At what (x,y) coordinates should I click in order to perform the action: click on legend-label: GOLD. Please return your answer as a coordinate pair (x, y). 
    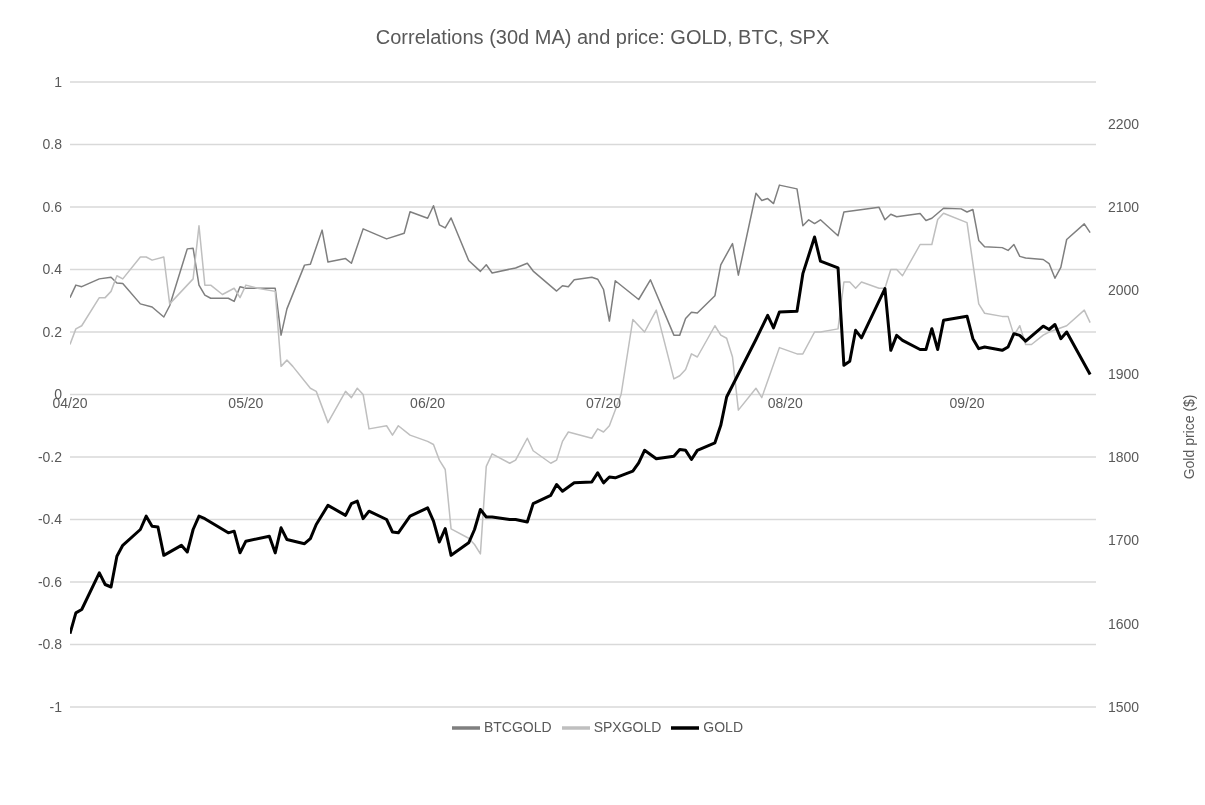
    Looking at the image, I should click on (723, 726).